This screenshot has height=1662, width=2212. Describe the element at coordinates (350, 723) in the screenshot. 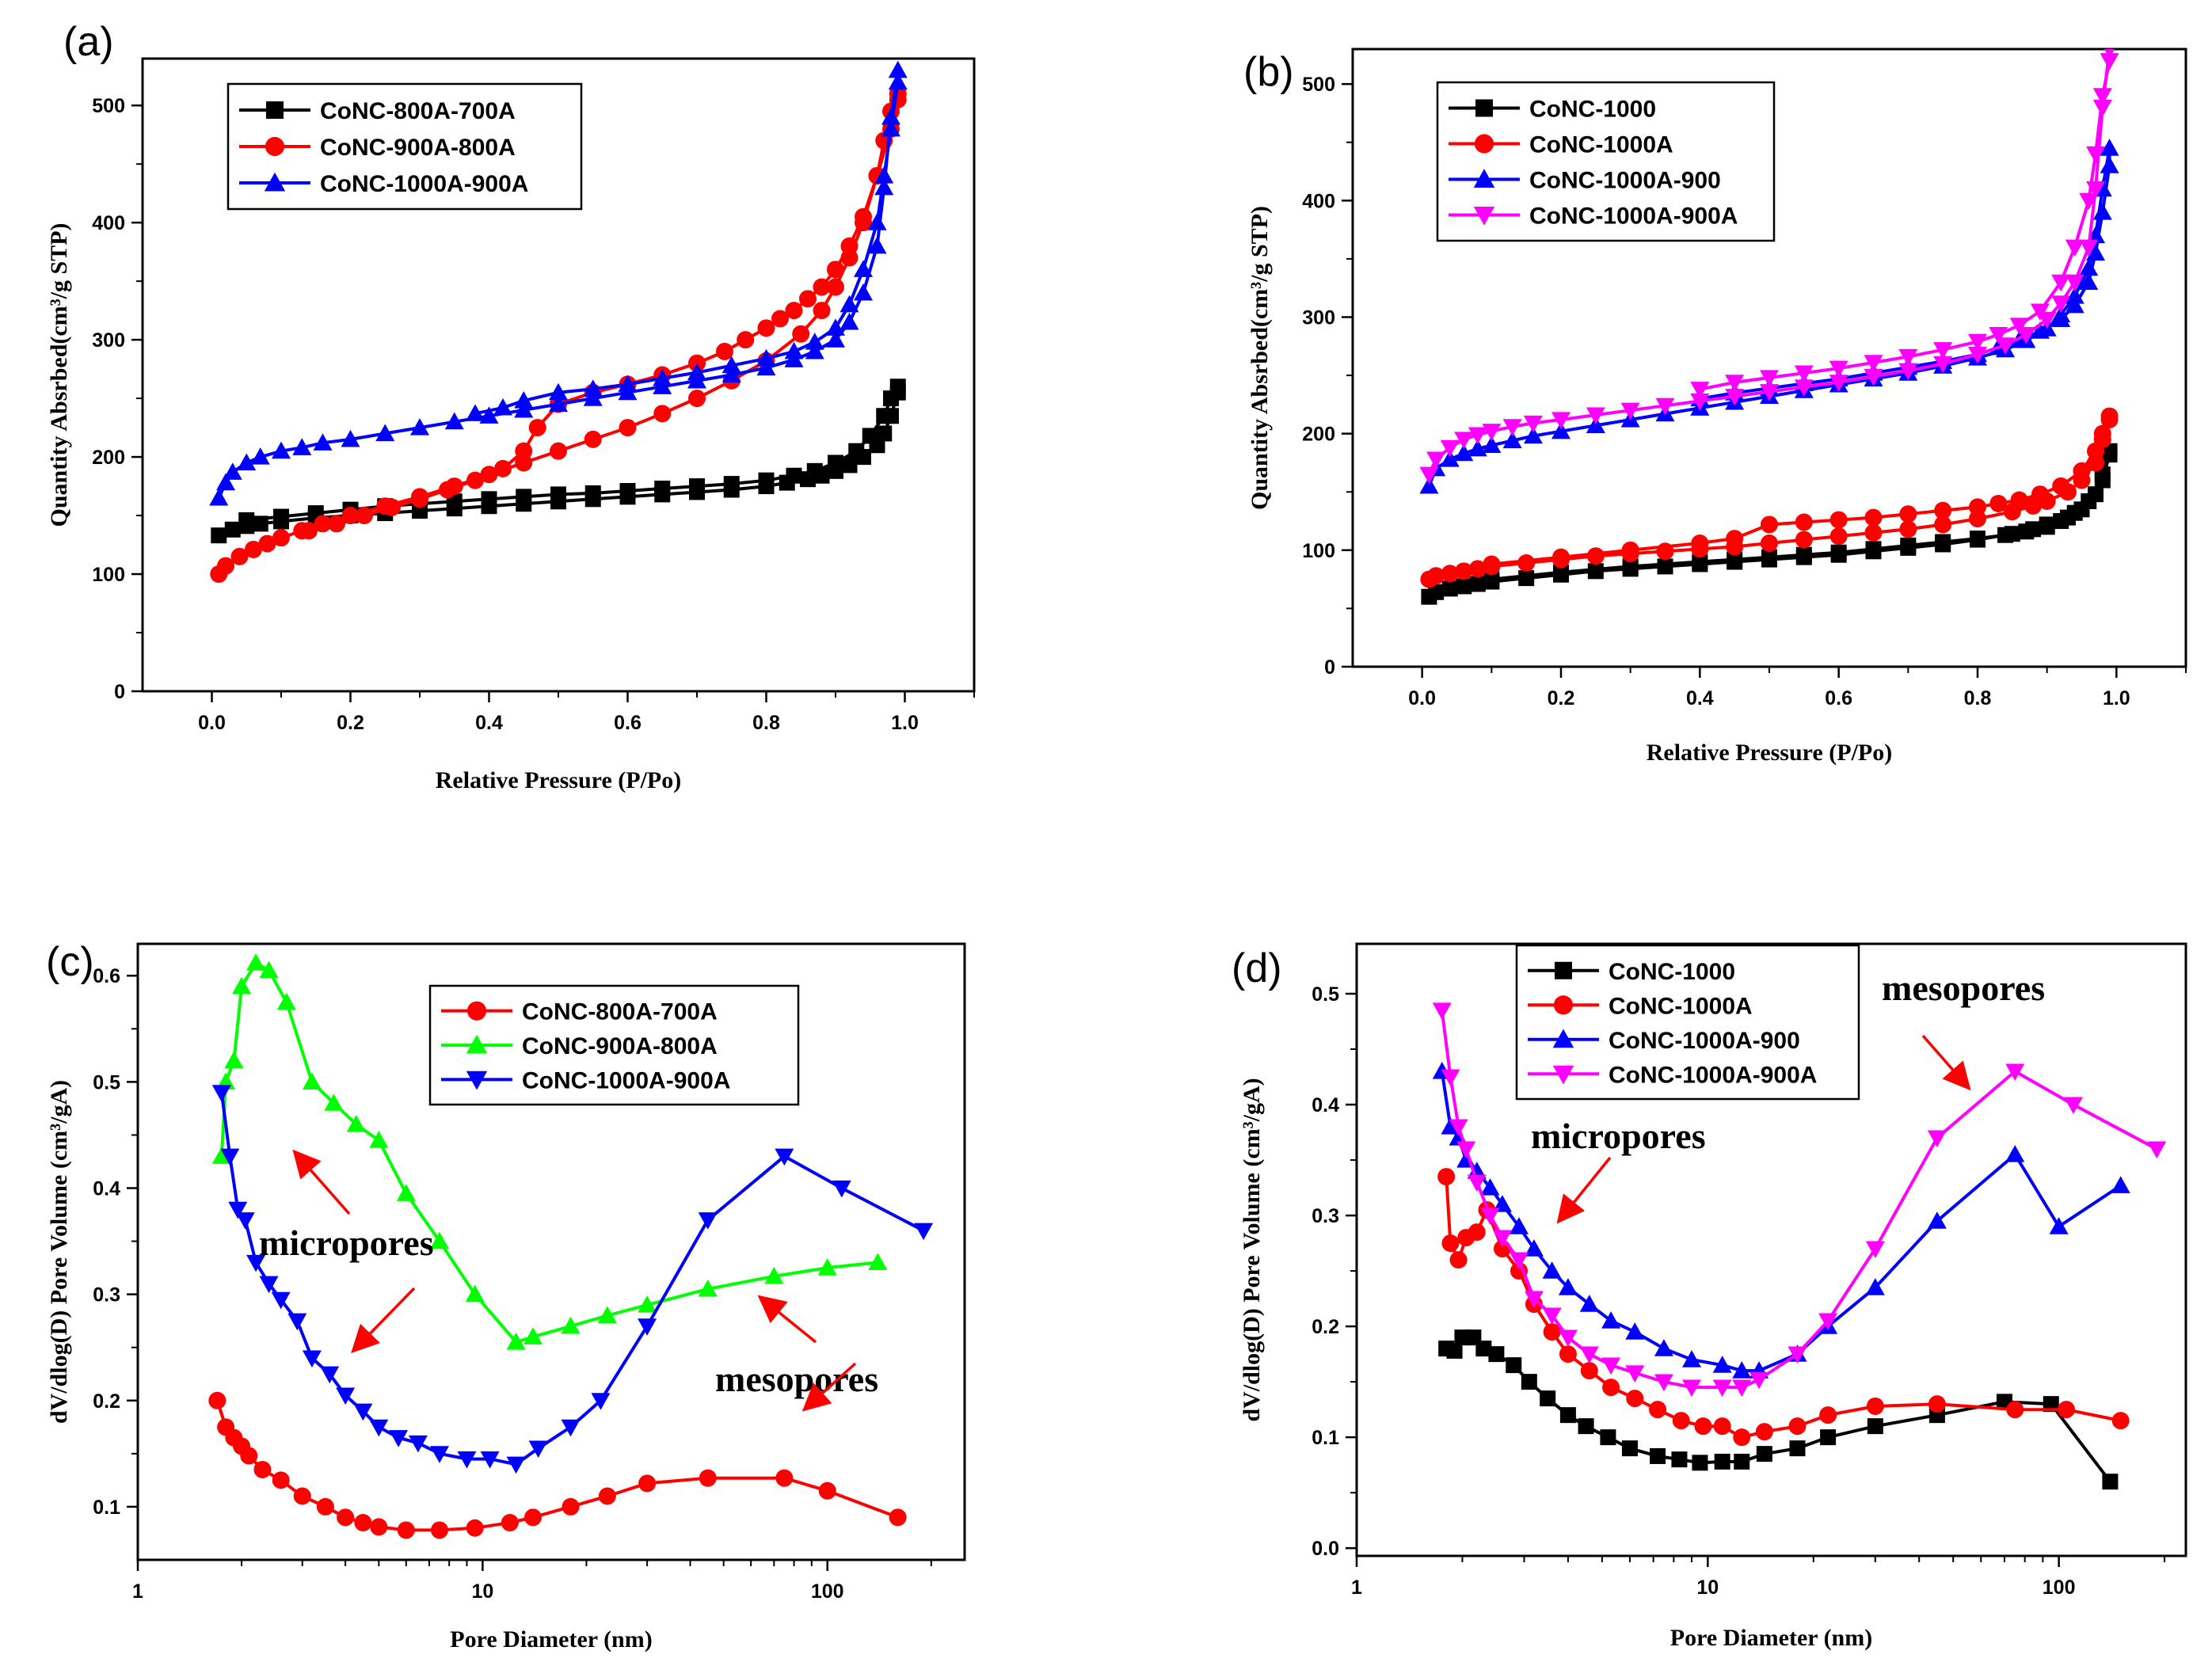

I see `x-tick-label: 0.2` at that location.